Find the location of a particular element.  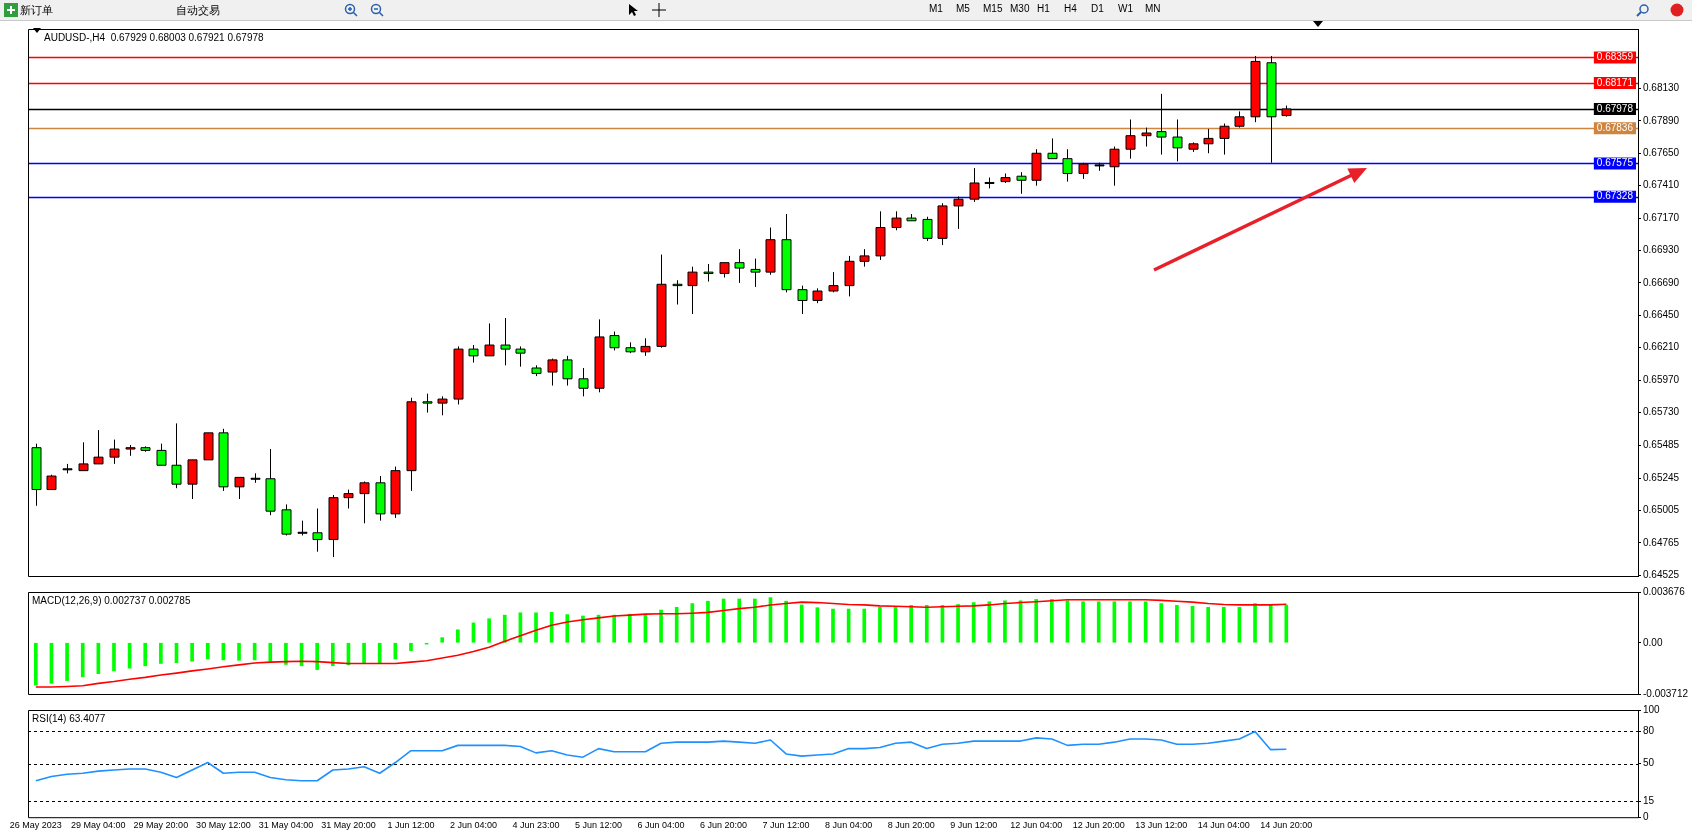

y-tick-label: -0.003712 is located at coordinates (1666, 693).